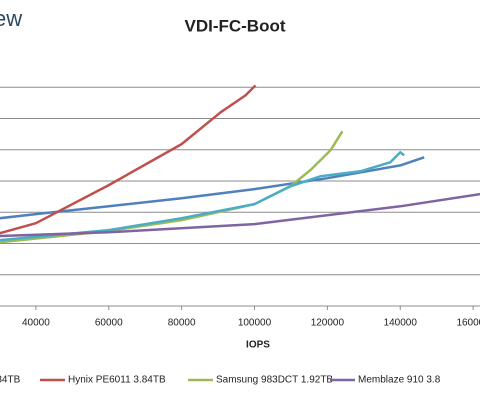 Image resolution: width=480 pixels, height=401 pixels. I want to click on legend-label: Samsung 983DCT 1.92TB, so click(274, 380).